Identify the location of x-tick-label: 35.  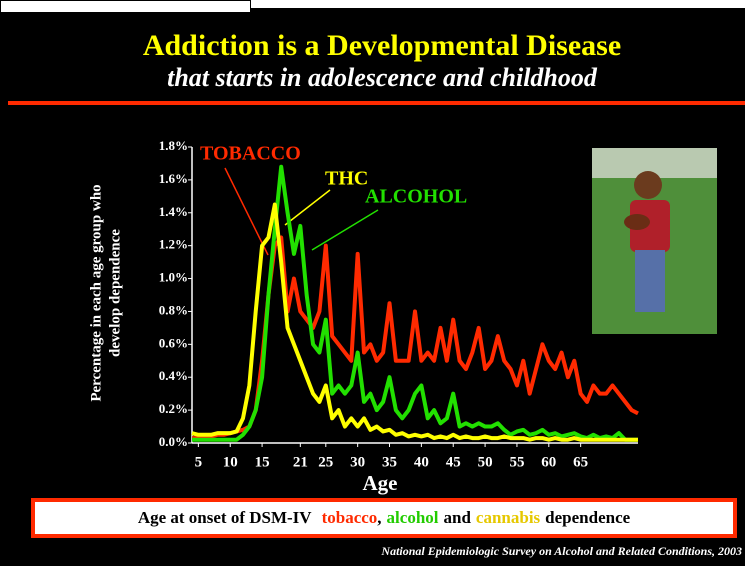
(389, 462).